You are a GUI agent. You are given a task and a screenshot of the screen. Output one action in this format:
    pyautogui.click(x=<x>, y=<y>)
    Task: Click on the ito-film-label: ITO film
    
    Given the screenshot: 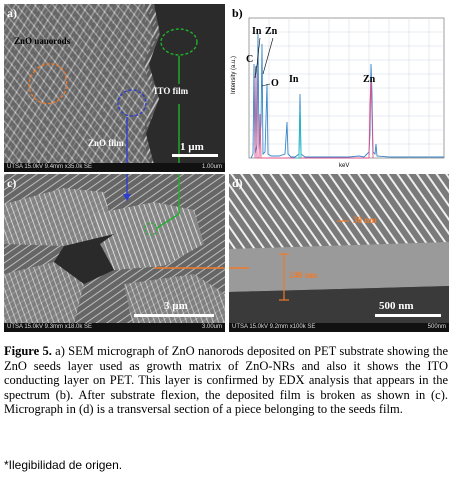 What is the action you would take?
    pyautogui.click(x=171, y=91)
    